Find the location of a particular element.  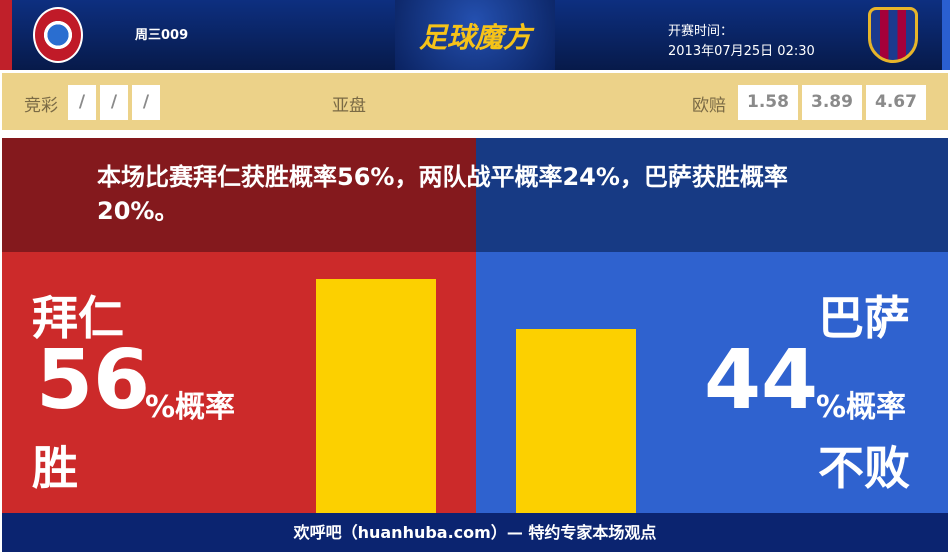

barcelona-logo-icon is located at coordinates (893, 35).